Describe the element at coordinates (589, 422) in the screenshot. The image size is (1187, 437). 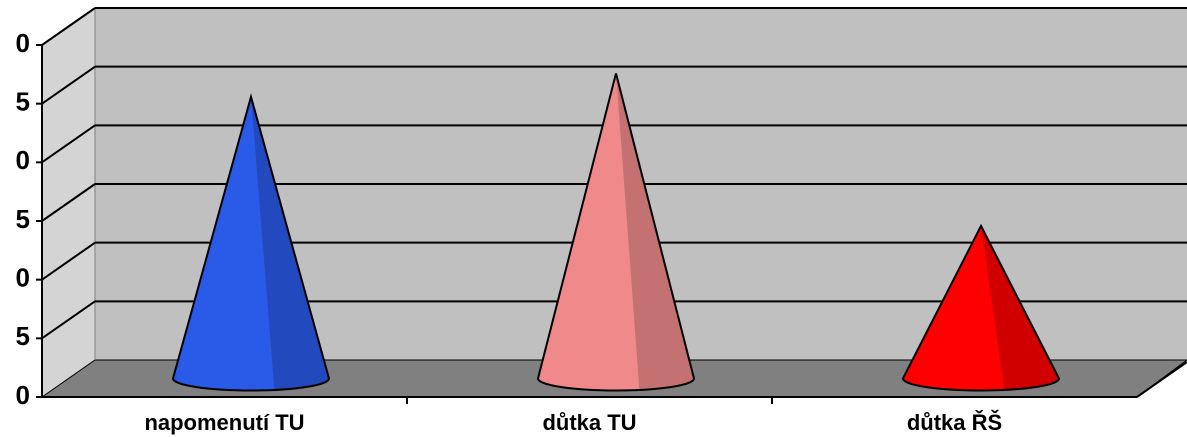
I see `x-tick-label: důtka TU` at that location.